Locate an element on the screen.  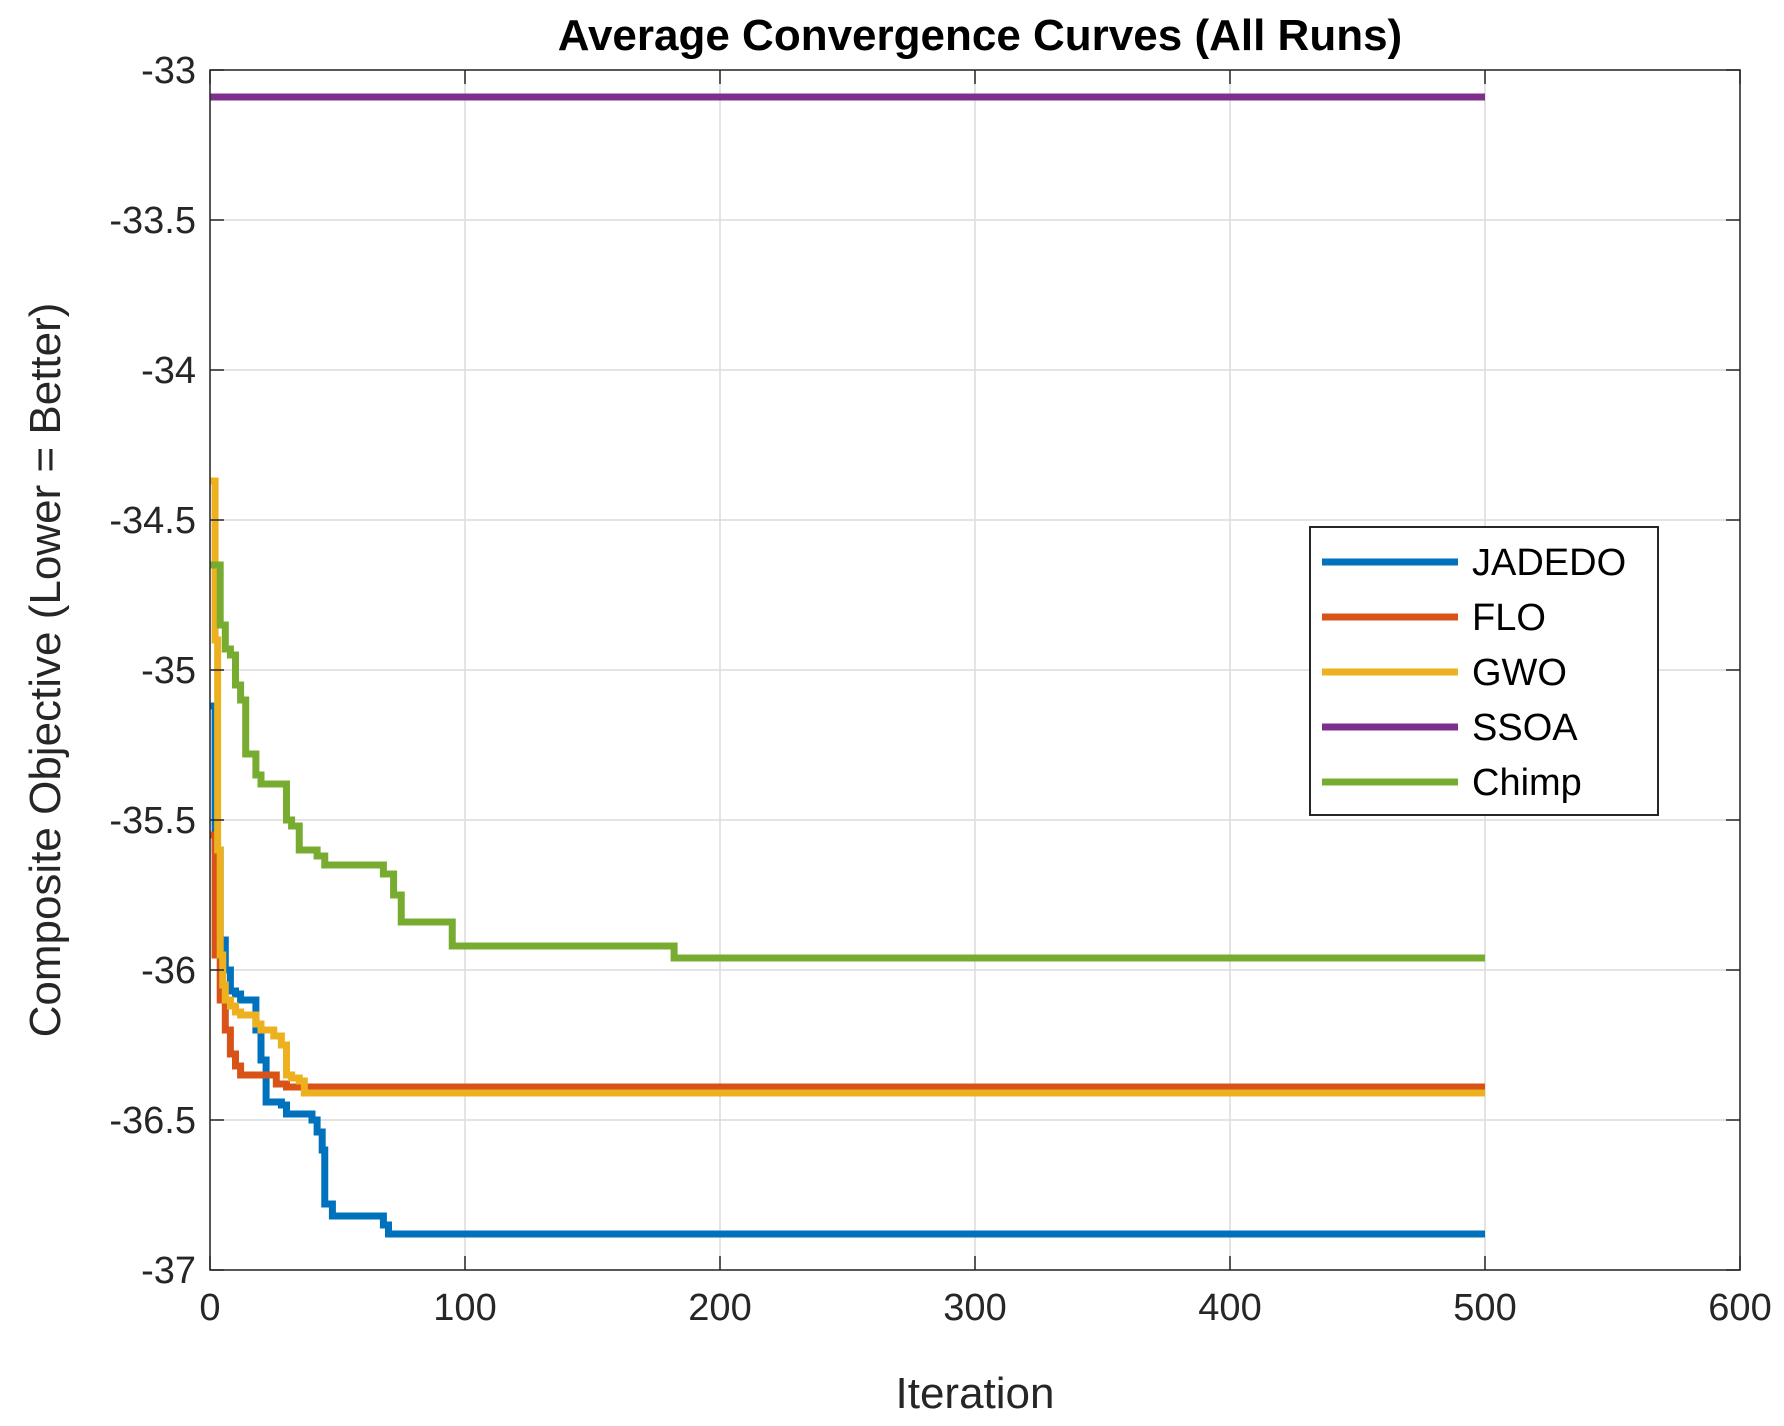
legend-label-chimp: Chimp is located at coordinates (1527, 783).